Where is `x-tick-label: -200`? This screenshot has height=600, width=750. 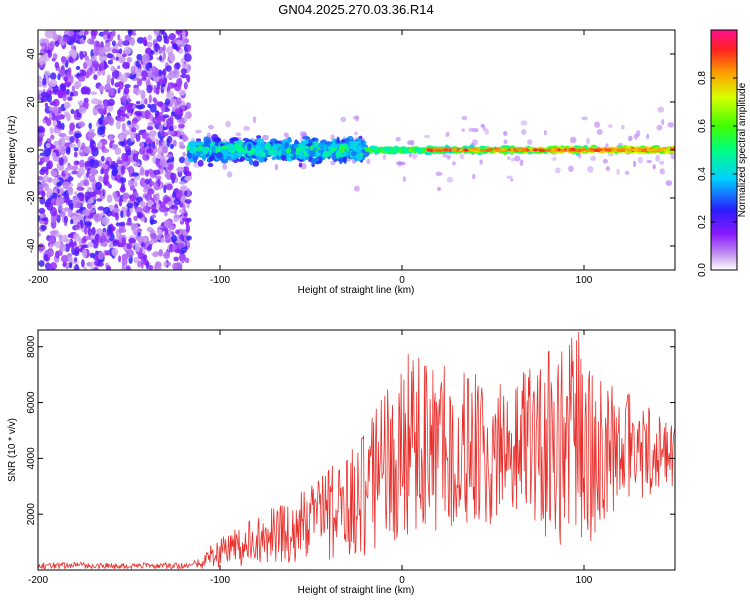 x-tick-label: -200 is located at coordinates (38, 580).